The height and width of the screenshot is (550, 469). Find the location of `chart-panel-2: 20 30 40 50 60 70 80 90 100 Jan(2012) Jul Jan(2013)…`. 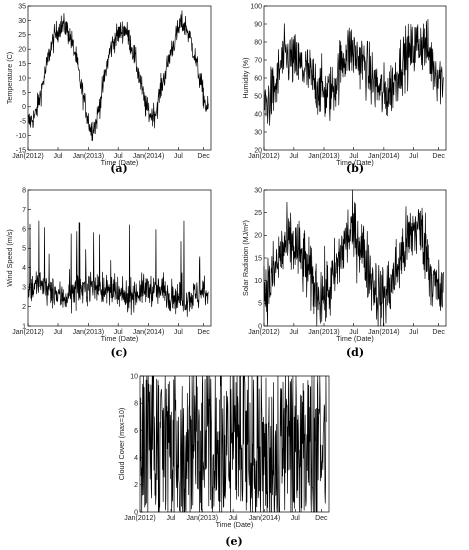

chart-panel-2: 20 30 40 50 60 70 80 90 100 Jan(2012) Jul Jan(2013)… is located at coordinates (344, 89).